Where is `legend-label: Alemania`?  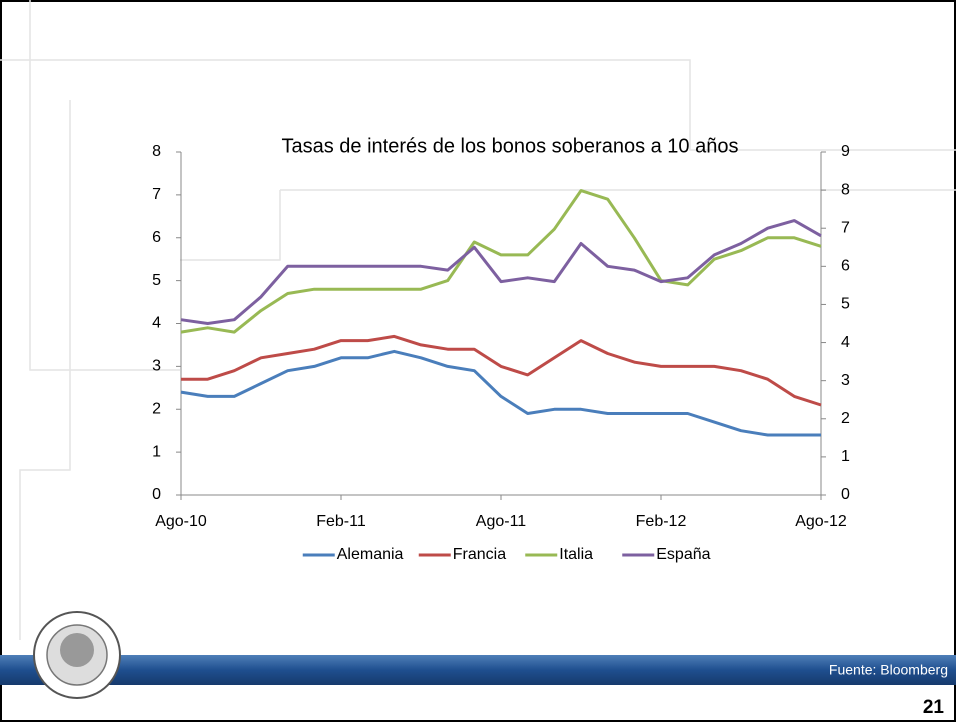
legend-label: Alemania is located at coordinates (370, 554).